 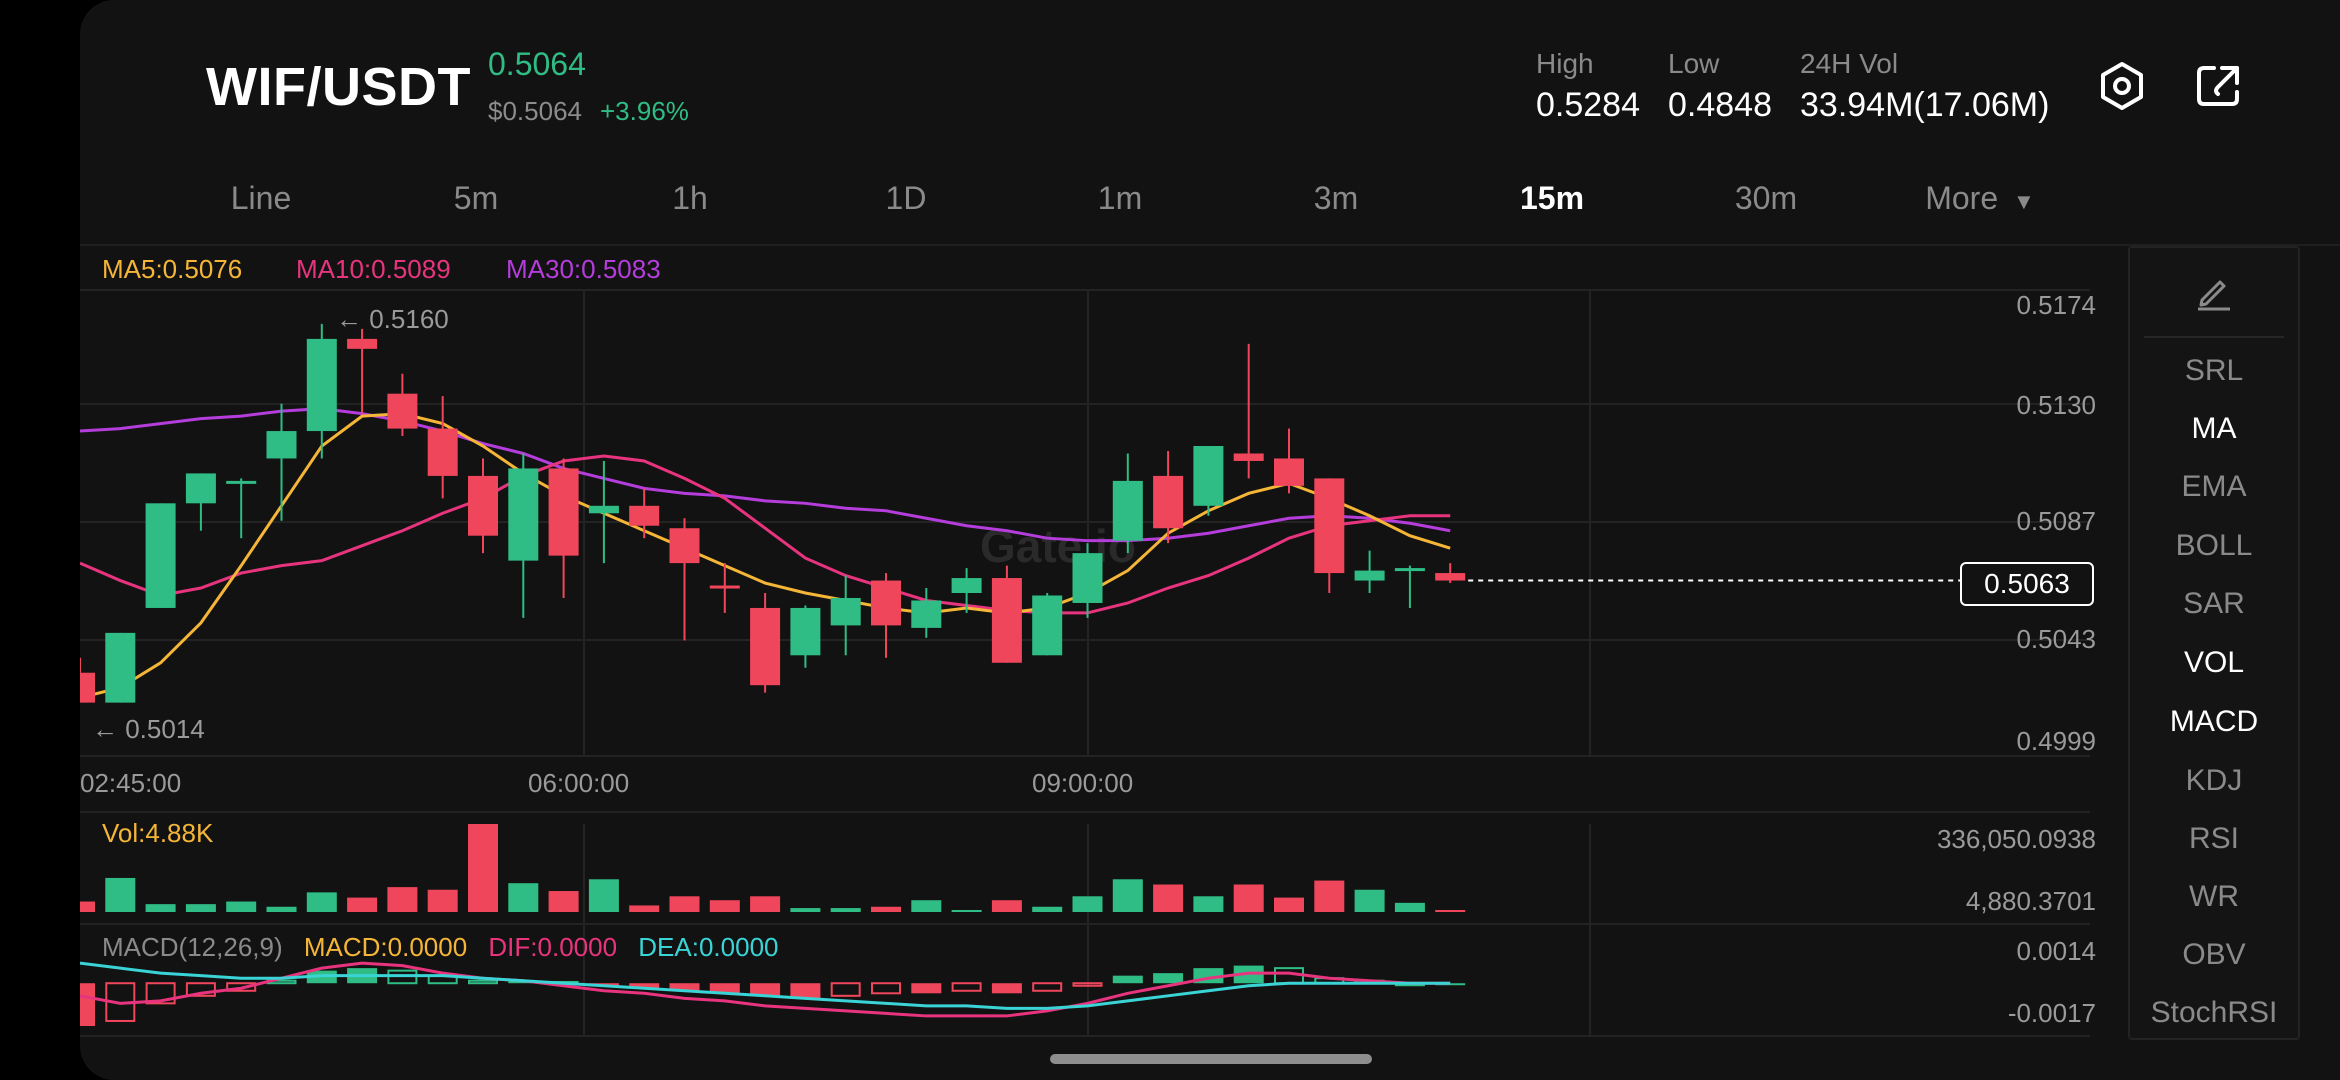 What do you see at coordinates (2122, 86) in the screenshot?
I see `settings-hex-icon` at bounding box center [2122, 86].